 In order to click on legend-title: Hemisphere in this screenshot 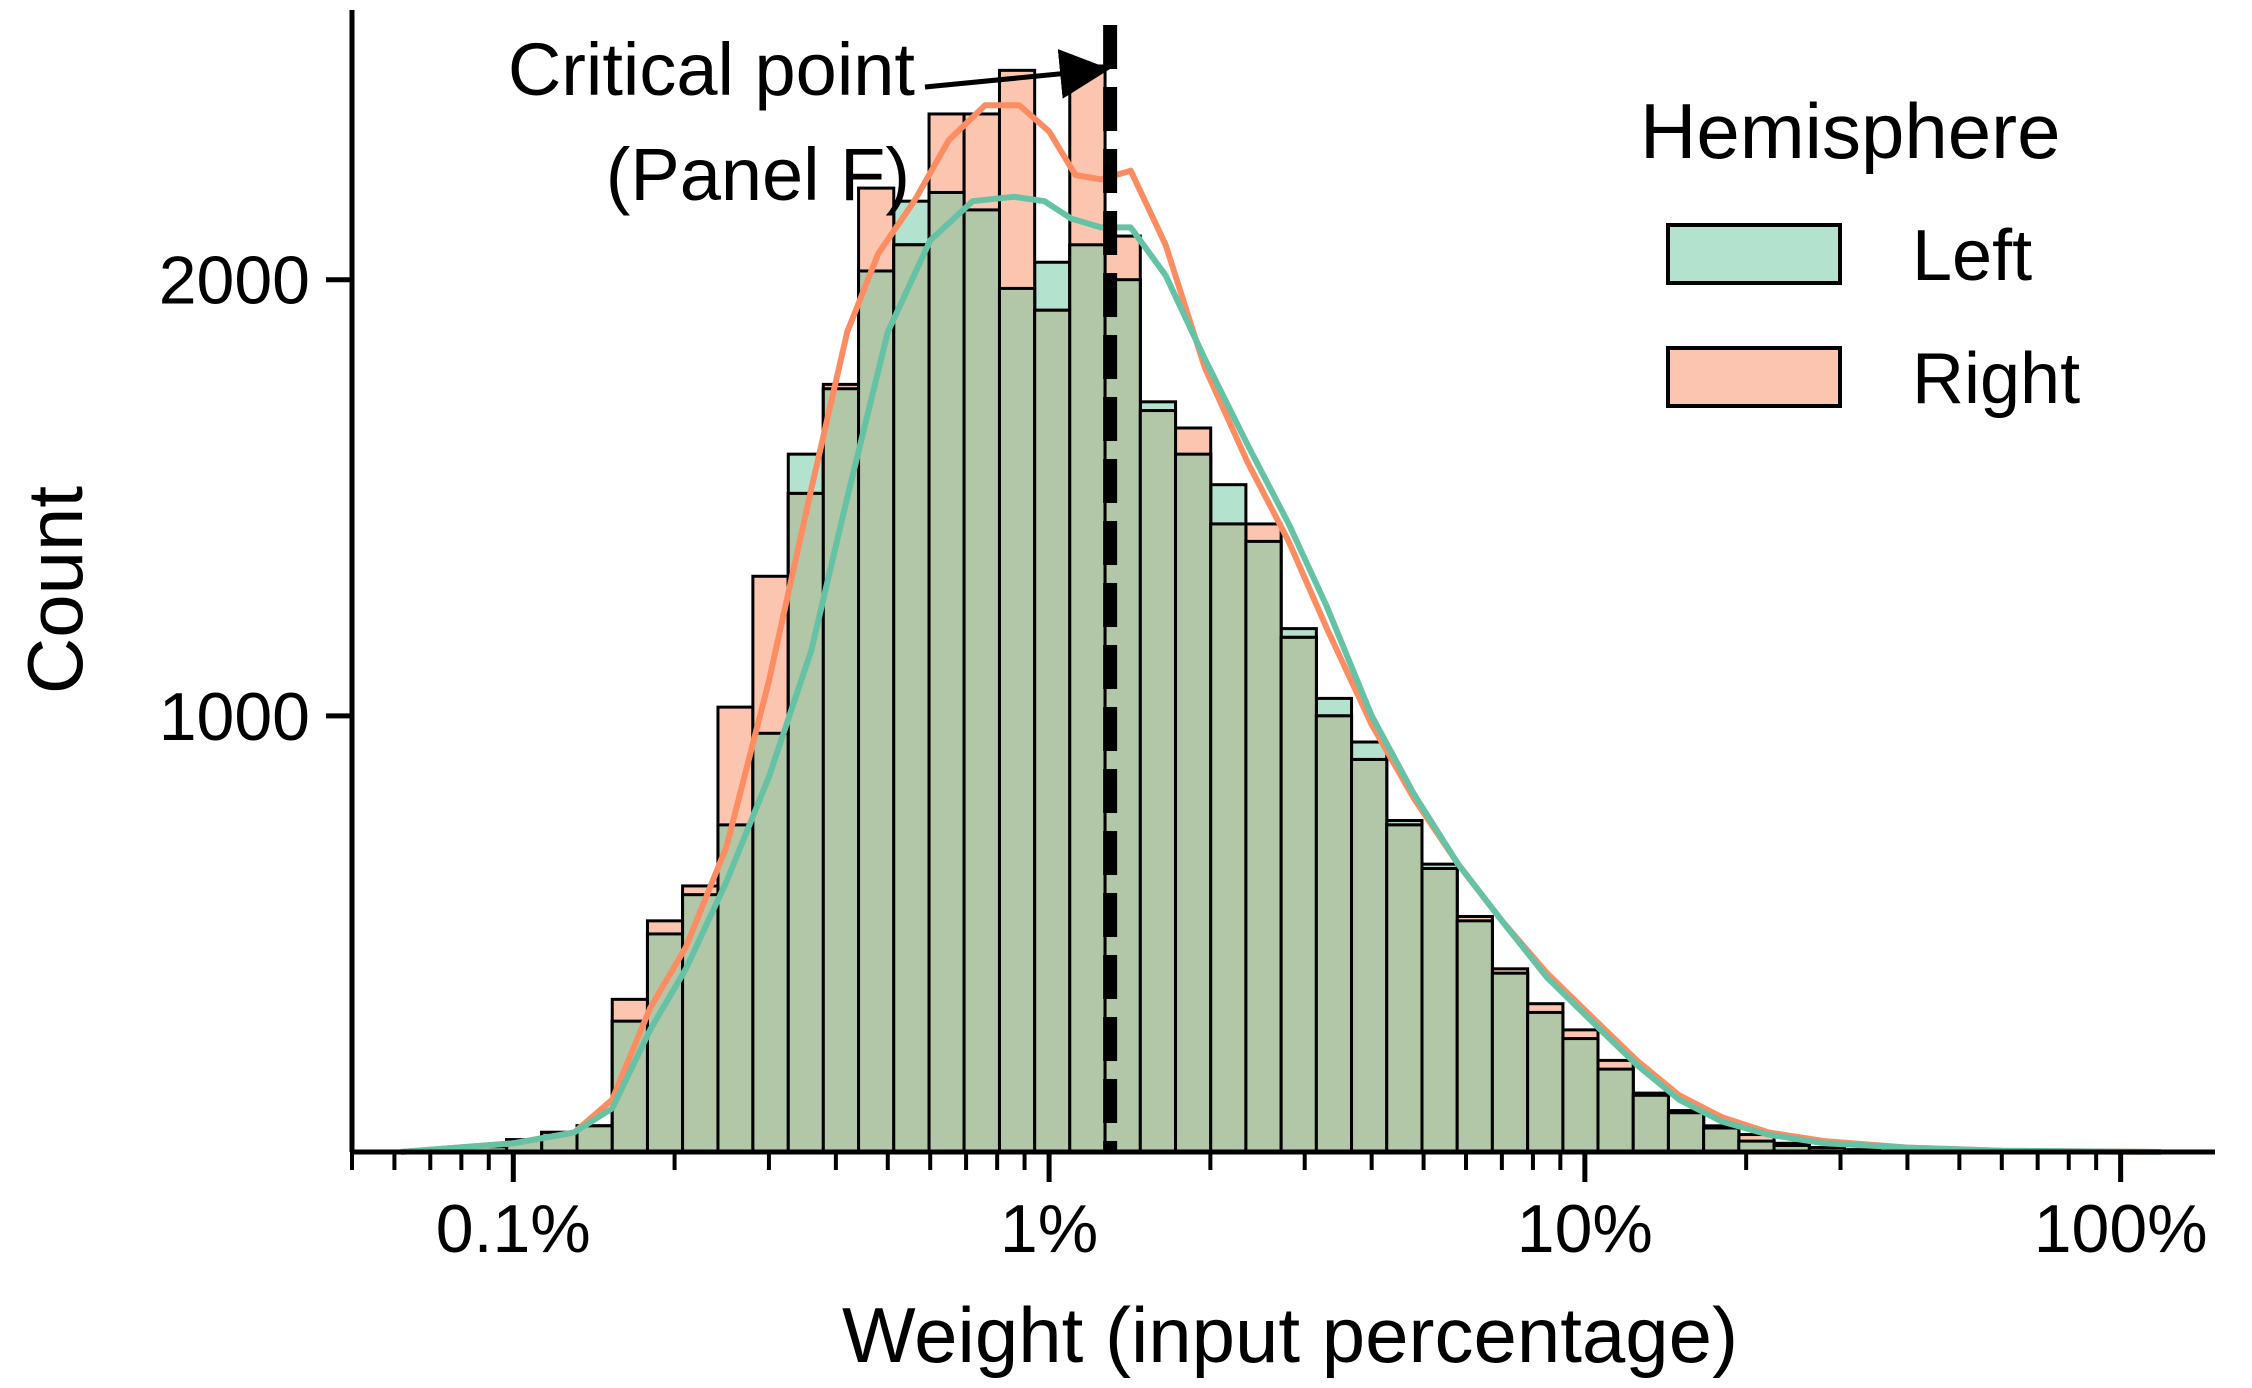, I will do `click(1850, 131)`.